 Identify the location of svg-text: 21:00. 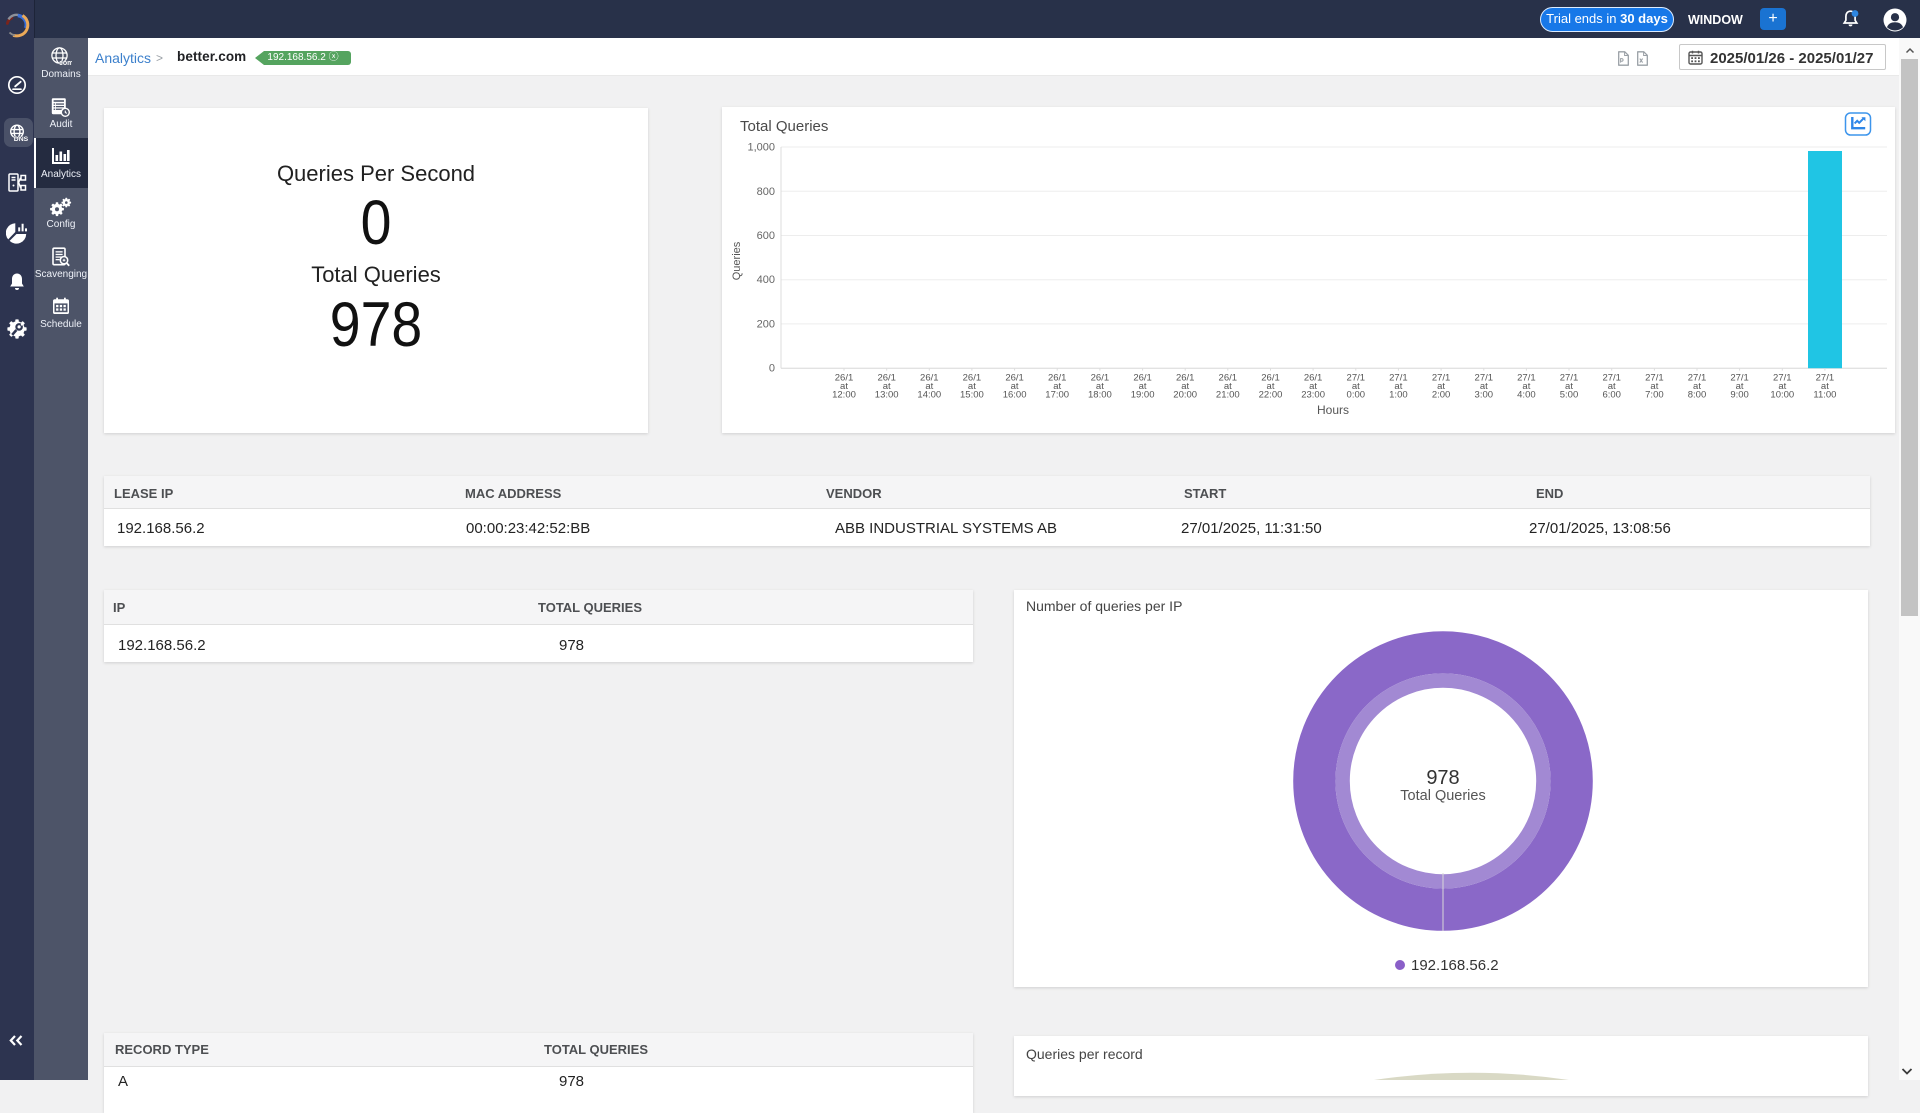
(1228, 395).